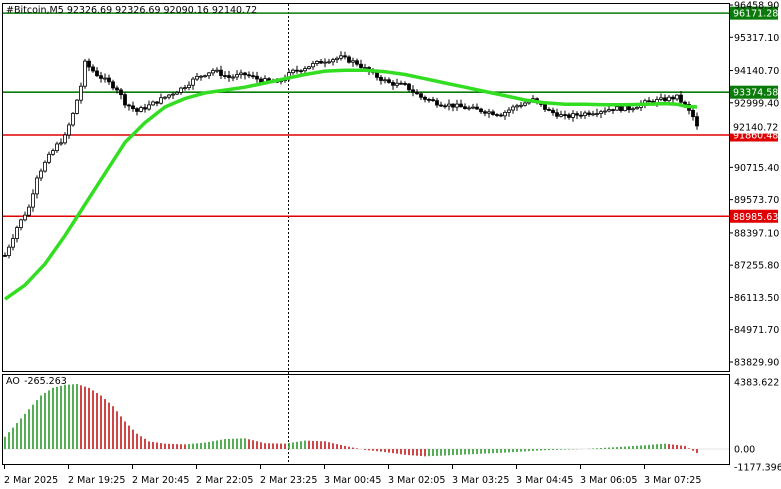 This screenshot has width=781, height=489. What do you see at coordinates (756, 200) in the screenshot?
I see `y-tick-label: 89573.70` at bounding box center [756, 200].